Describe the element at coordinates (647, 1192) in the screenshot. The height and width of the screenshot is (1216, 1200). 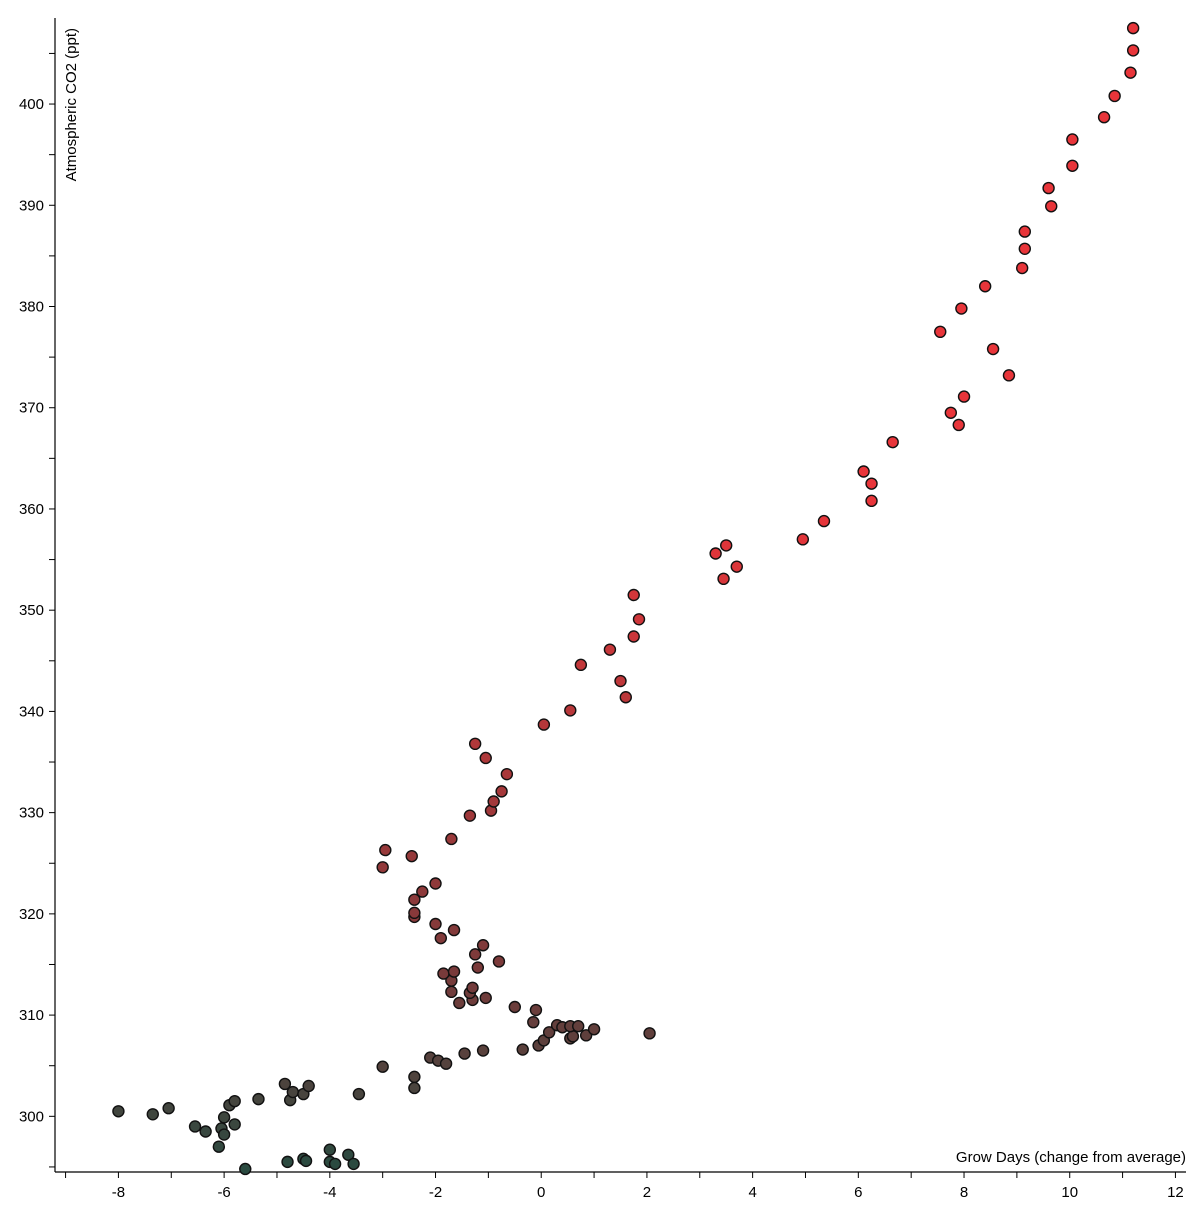
I see `x-tick-label: 2` at that location.